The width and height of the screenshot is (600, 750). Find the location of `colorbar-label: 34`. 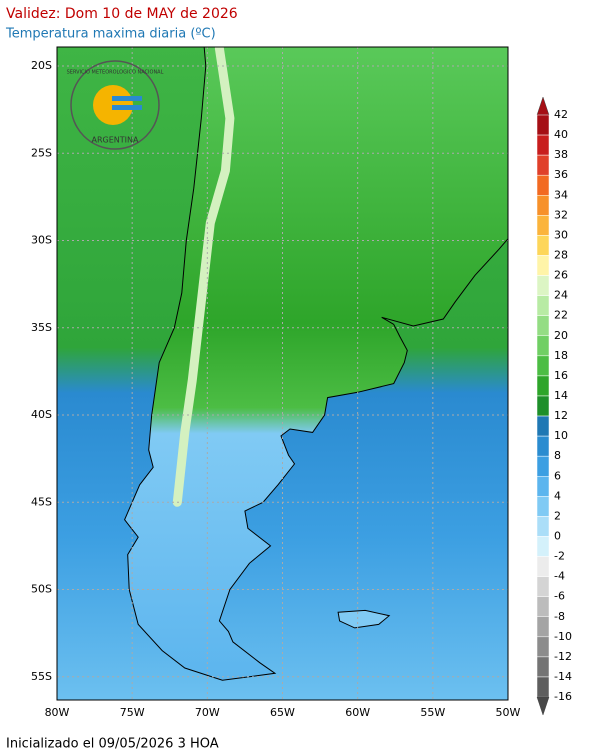

colorbar-label: 34 is located at coordinates (561, 194).